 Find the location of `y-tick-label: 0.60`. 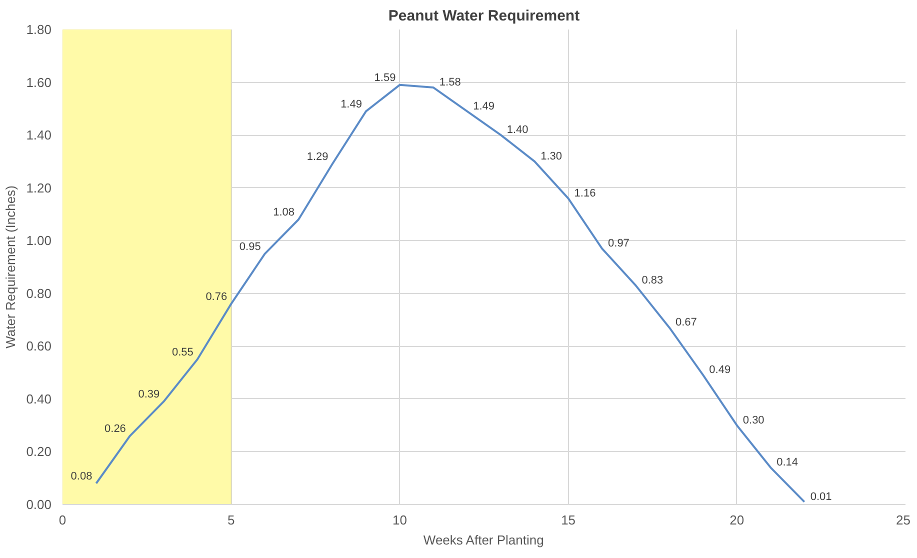

y-tick-label: 0.60 is located at coordinates (39, 346).